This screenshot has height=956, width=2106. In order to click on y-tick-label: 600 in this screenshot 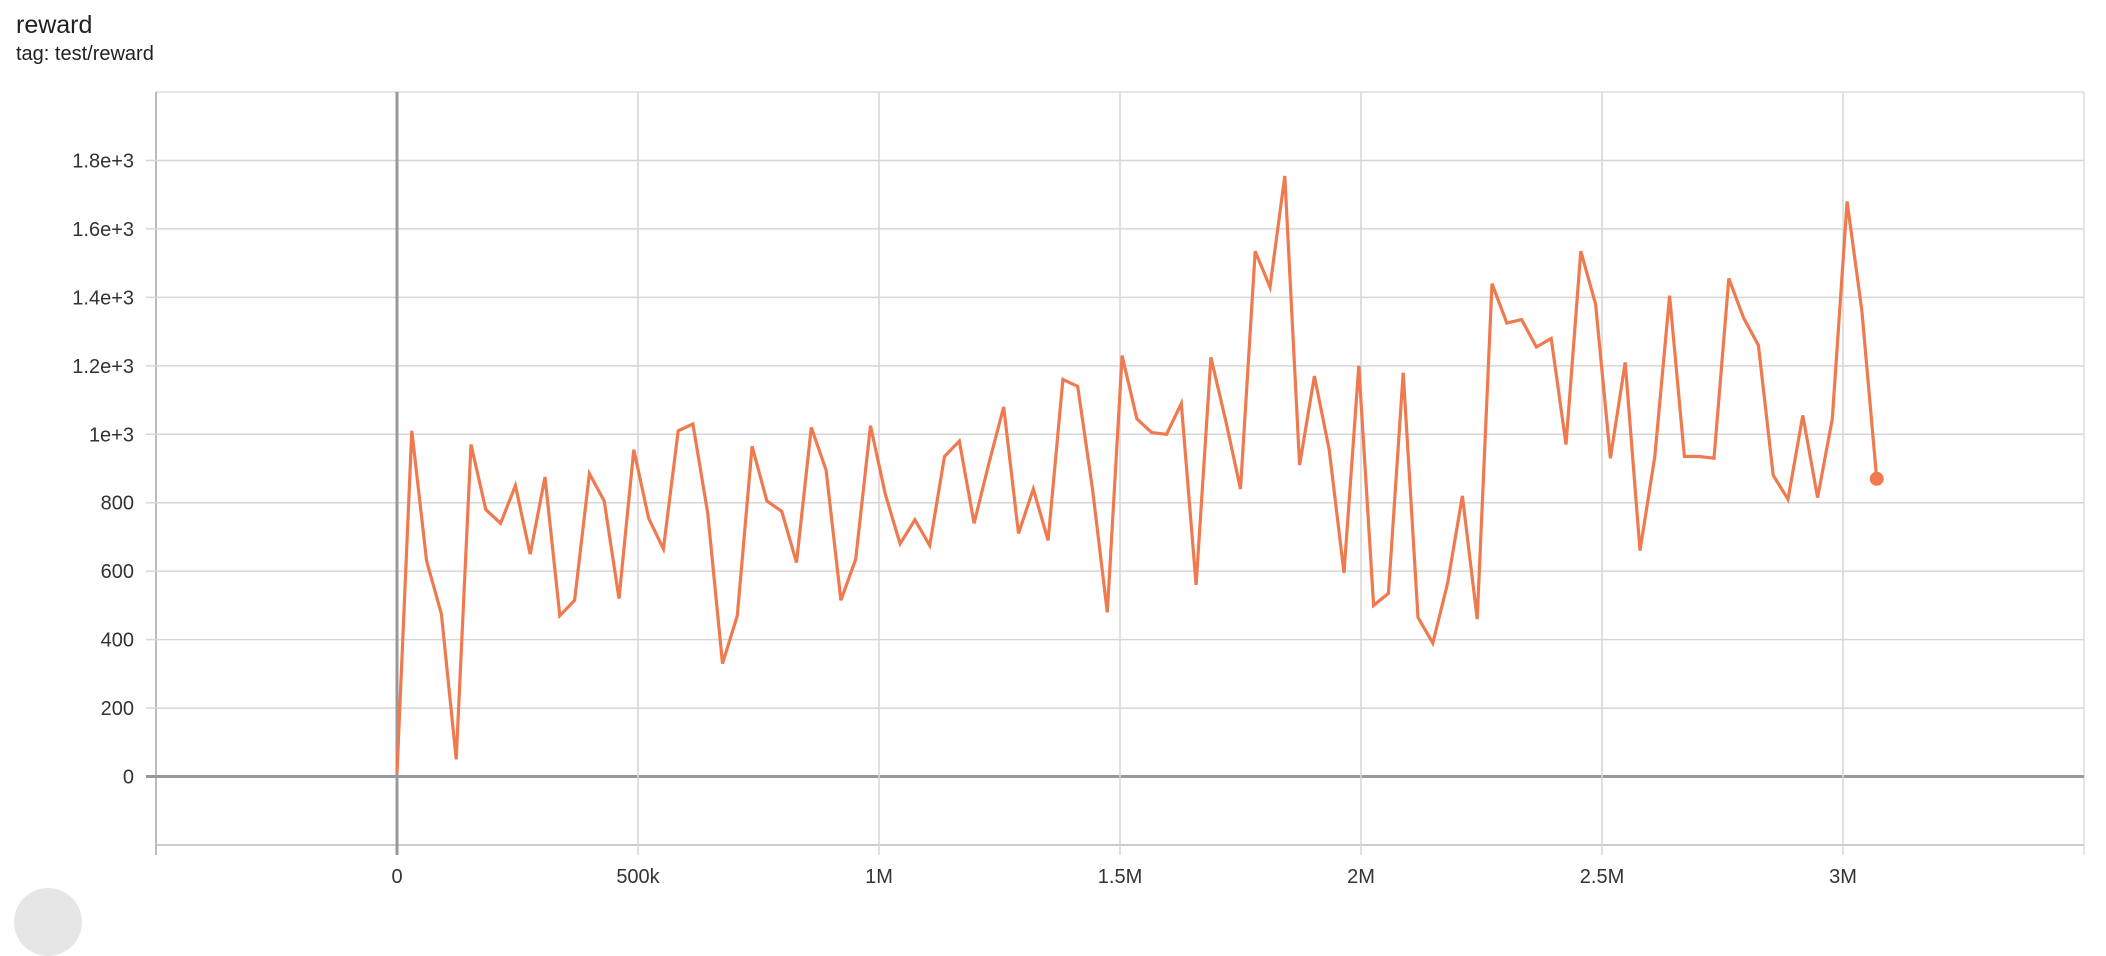, I will do `click(117, 572)`.